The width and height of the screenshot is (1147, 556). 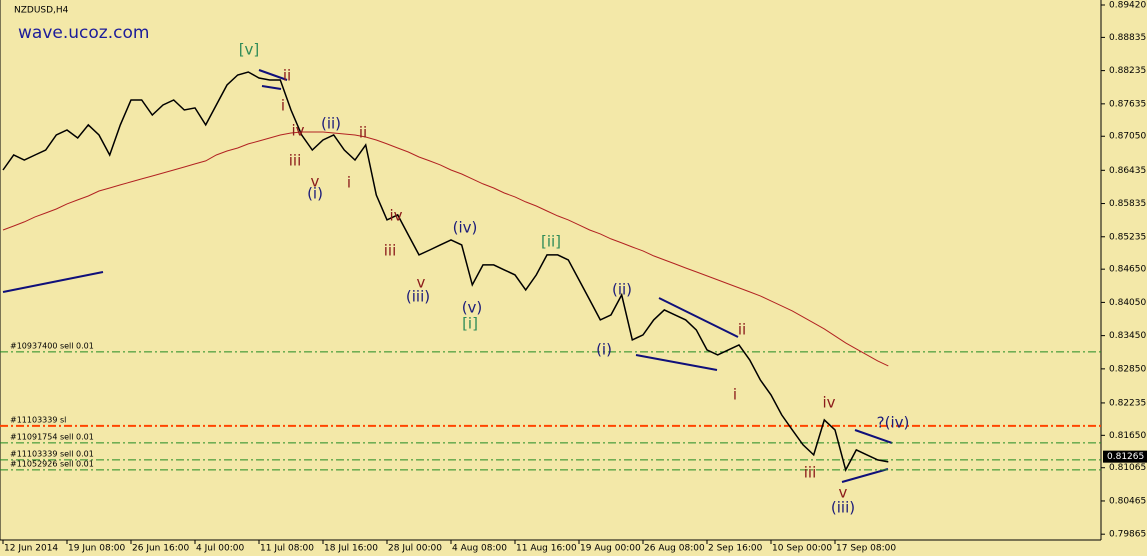 What do you see at coordinates (1127, 535) in the screenshot?
I see `y-tick-label: 0.79865` at bounding box center [1127, 535].